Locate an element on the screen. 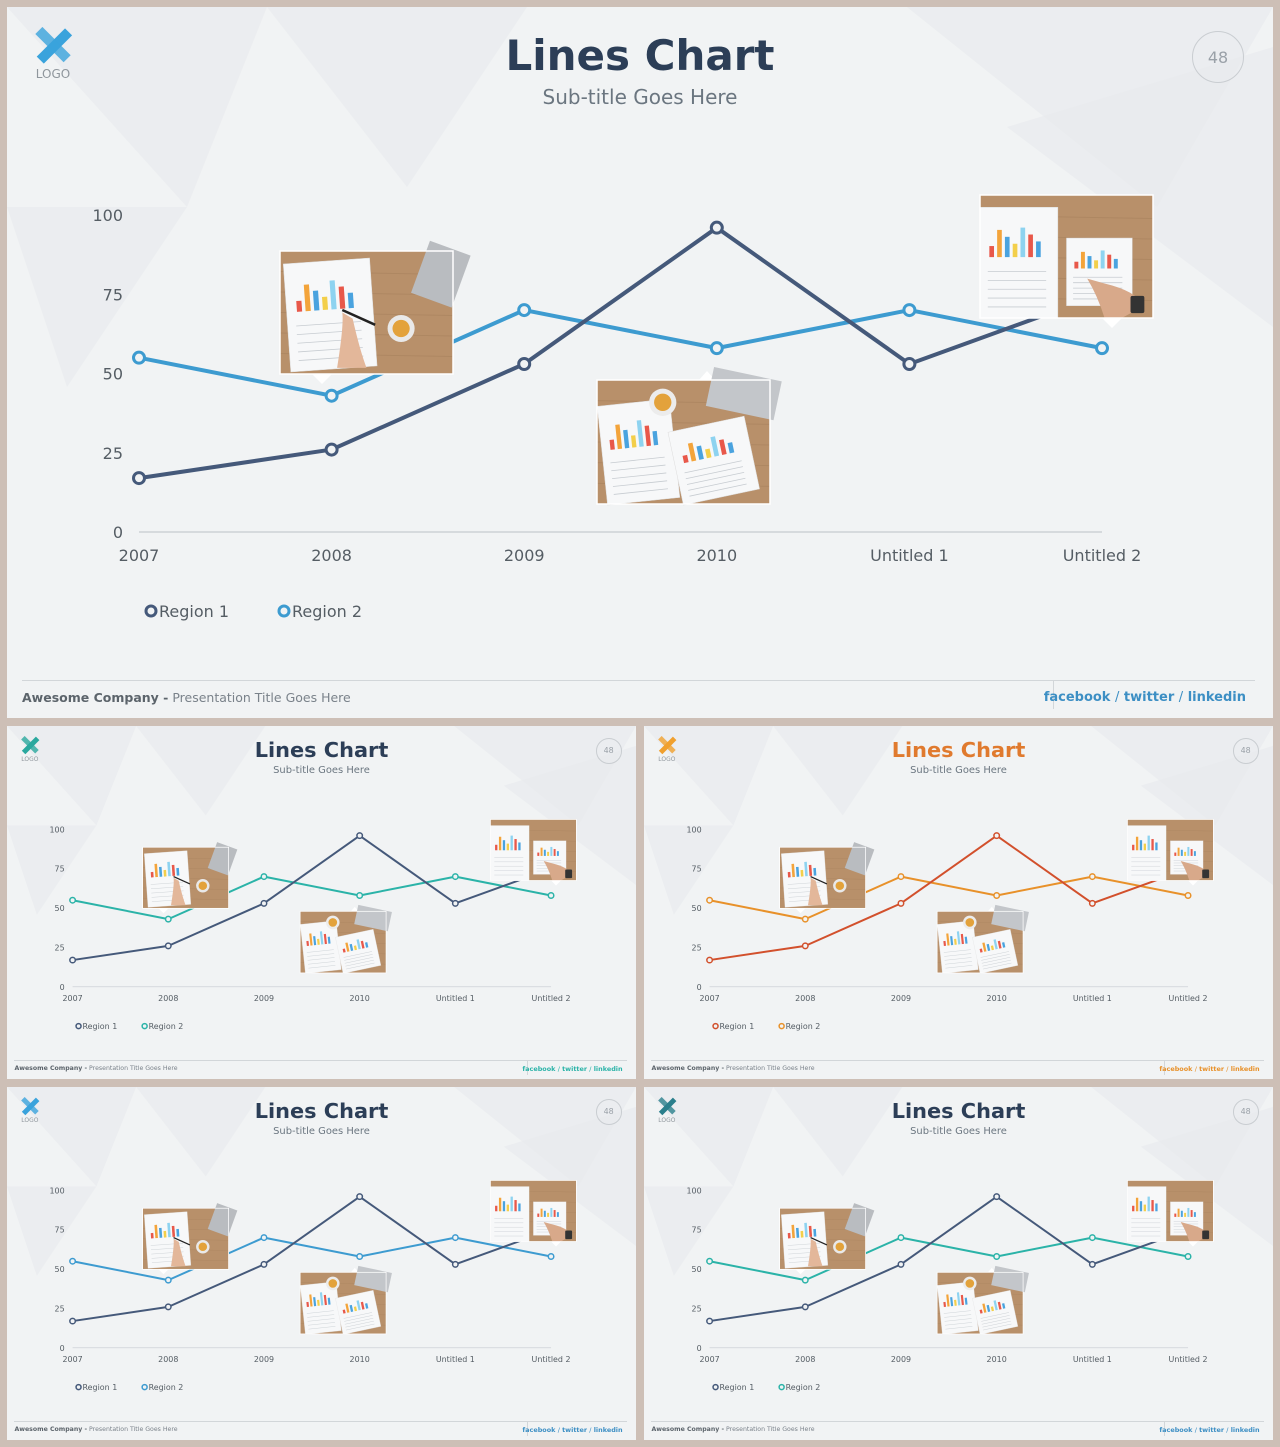  x-tick-label: 2009 is located at coordinates (264, 998).